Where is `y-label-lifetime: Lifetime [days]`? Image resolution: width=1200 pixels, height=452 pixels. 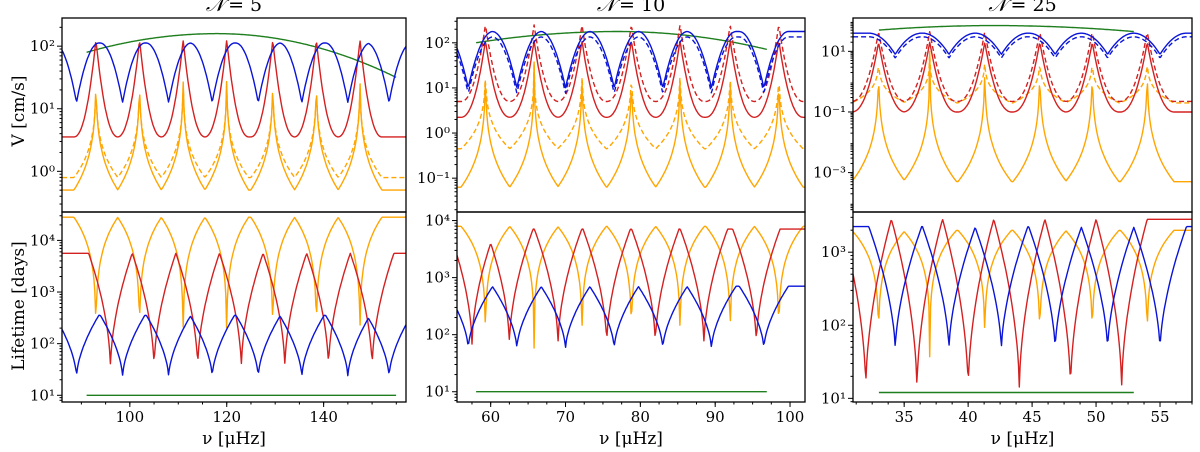 y-label-lifetime: Lifetime [days] is located at coordinates (19, 306).